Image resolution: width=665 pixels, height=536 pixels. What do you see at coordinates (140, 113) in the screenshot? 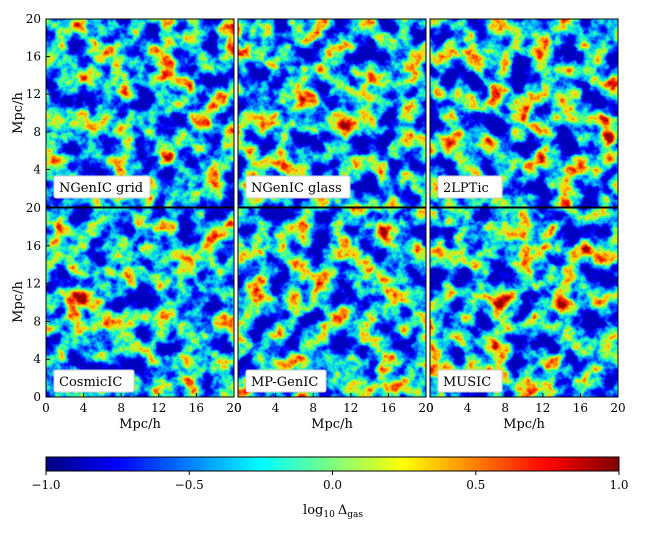
I see `panel-1: NGenIC grid` at bounding box center [140, 113].